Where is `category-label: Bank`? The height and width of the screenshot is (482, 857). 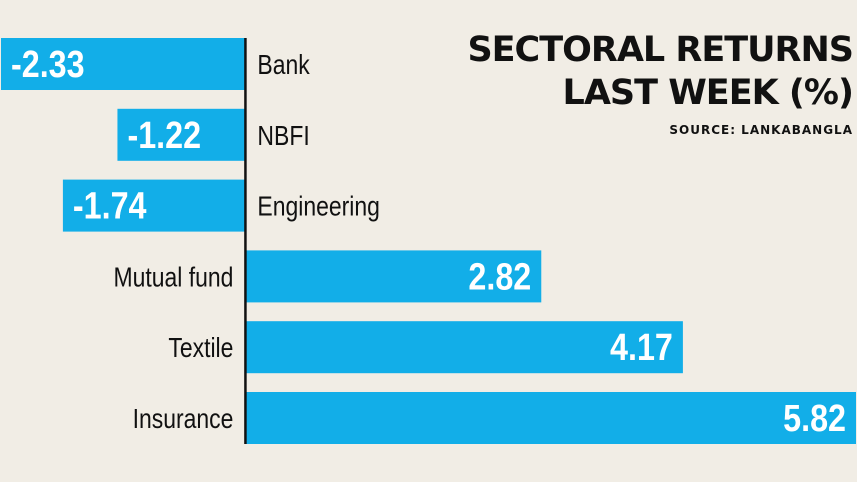 category-label: Bank is located at coordinates (283, 65).